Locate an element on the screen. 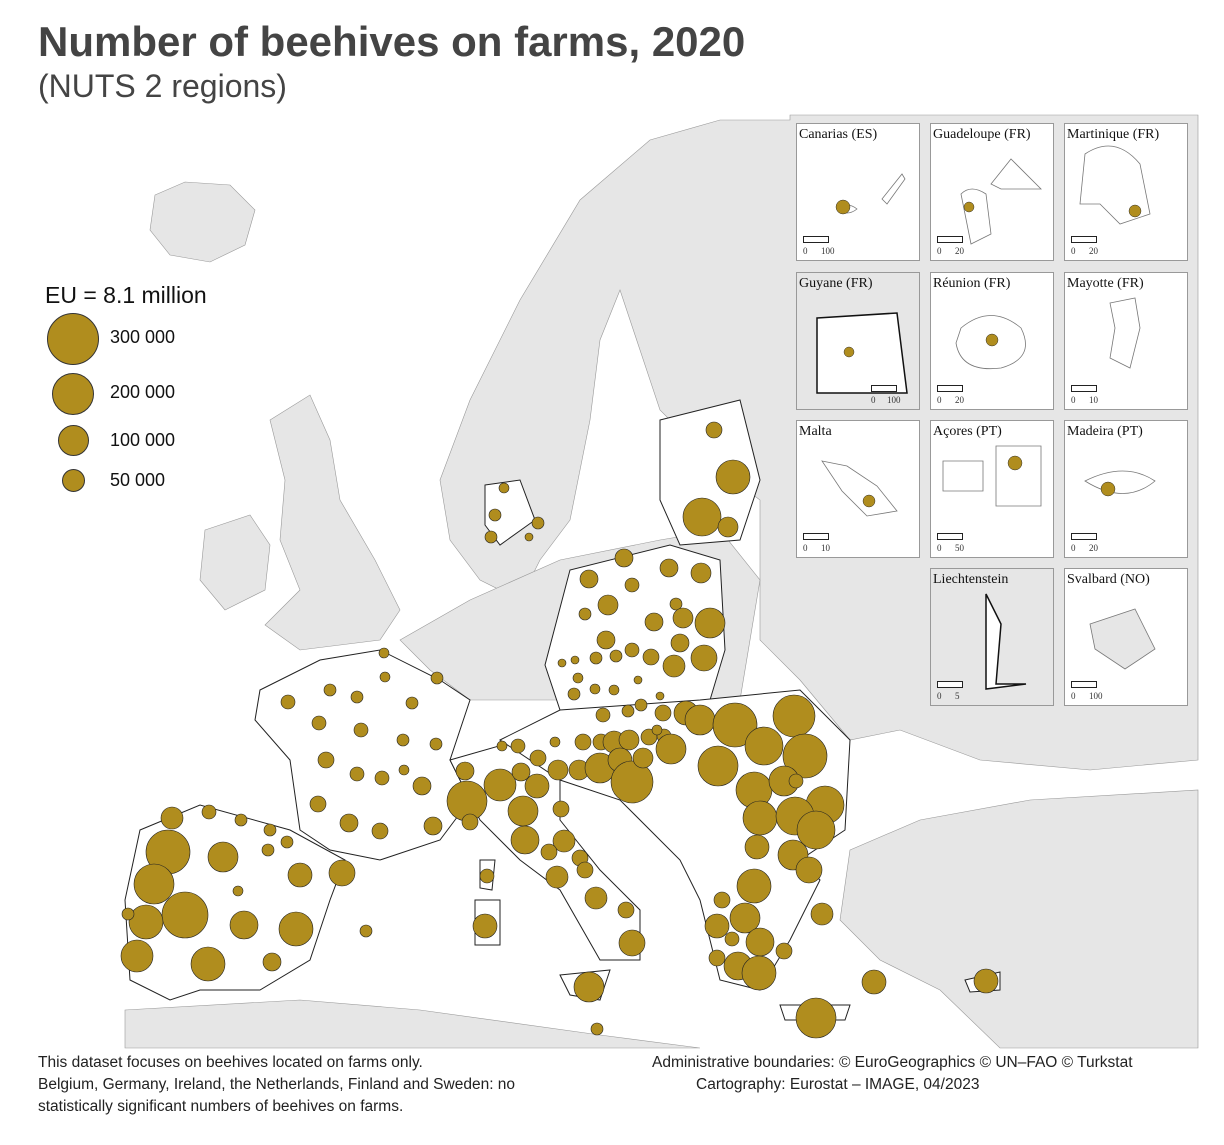 The height and width of the screenshot is (1145, 1224). inset-label: Açores (PT) is located at coordinates (967, 431).